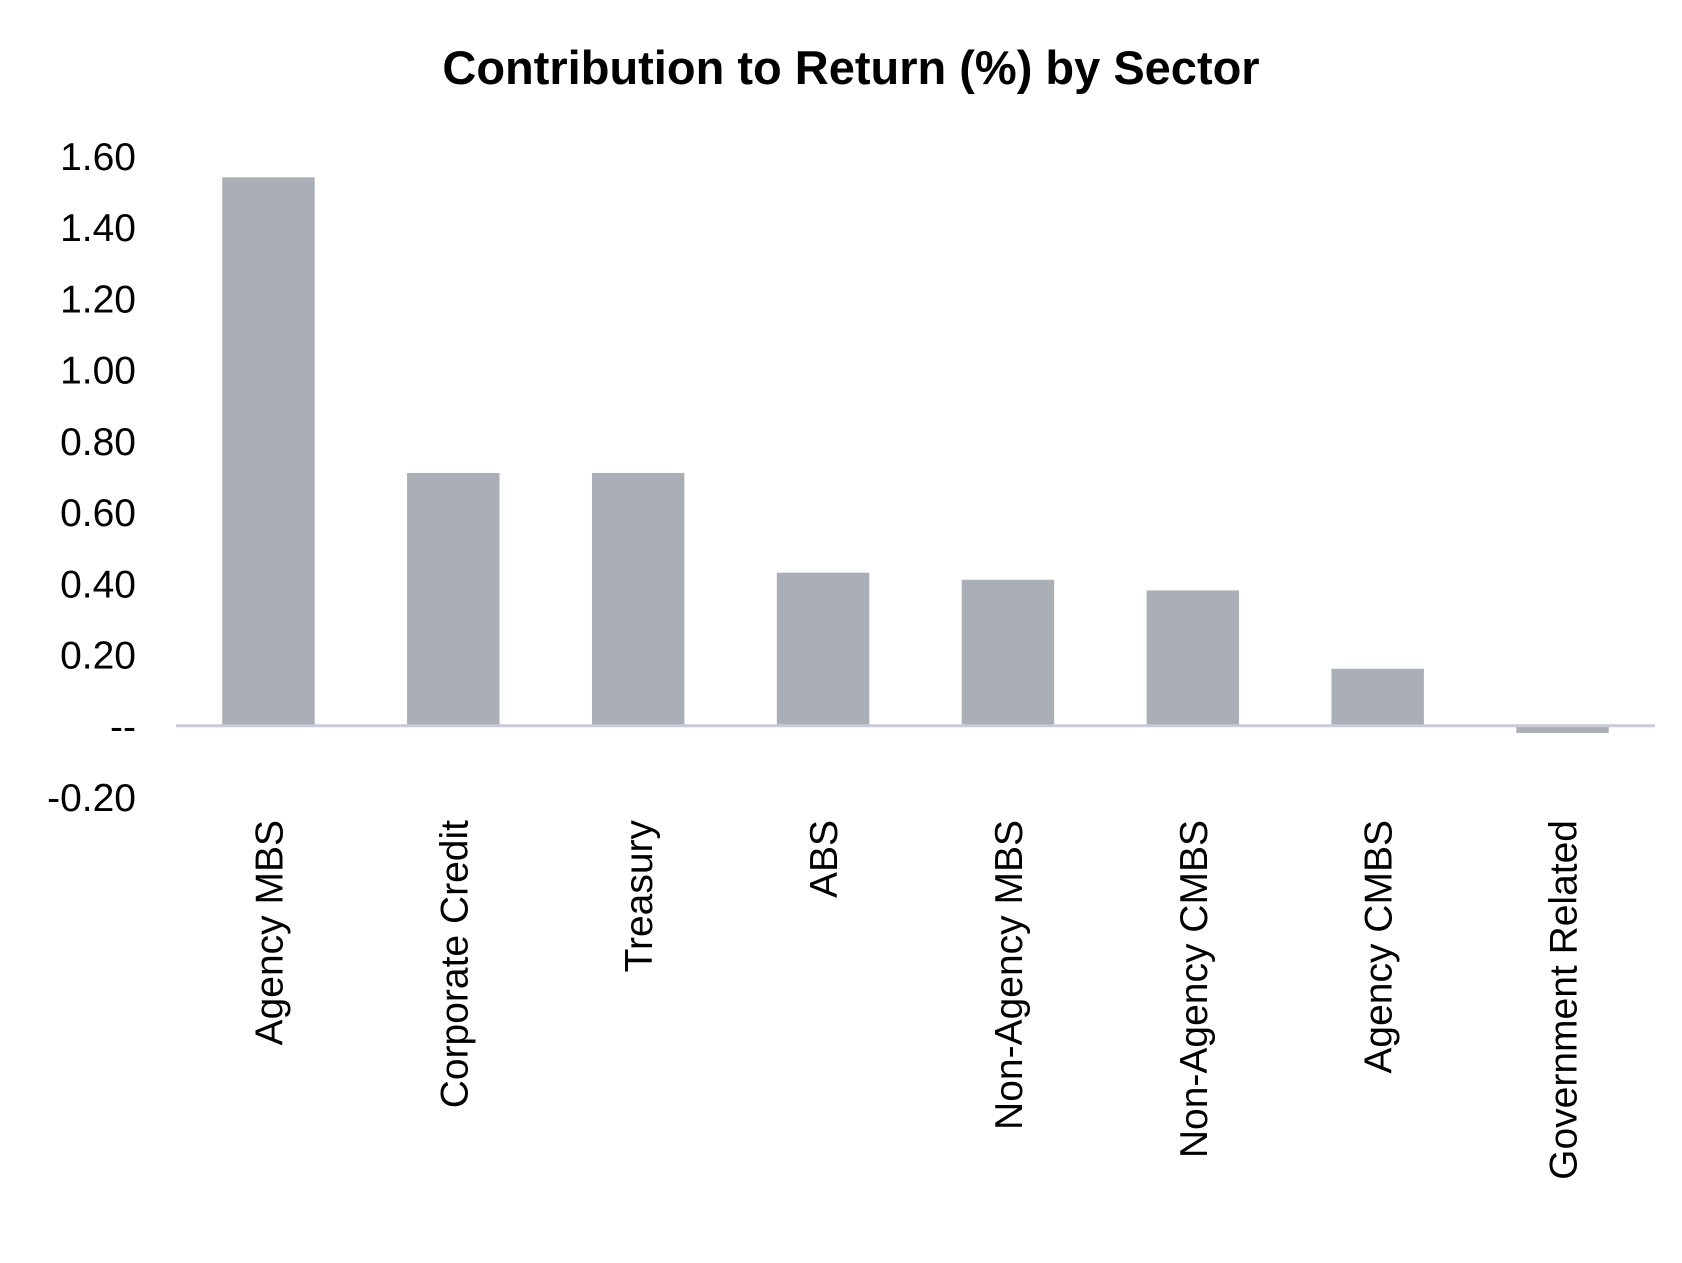 The width and height of the screenshot is (1682, 1263). I want to click on y-tick-label: -0.20, so click(91, 798).